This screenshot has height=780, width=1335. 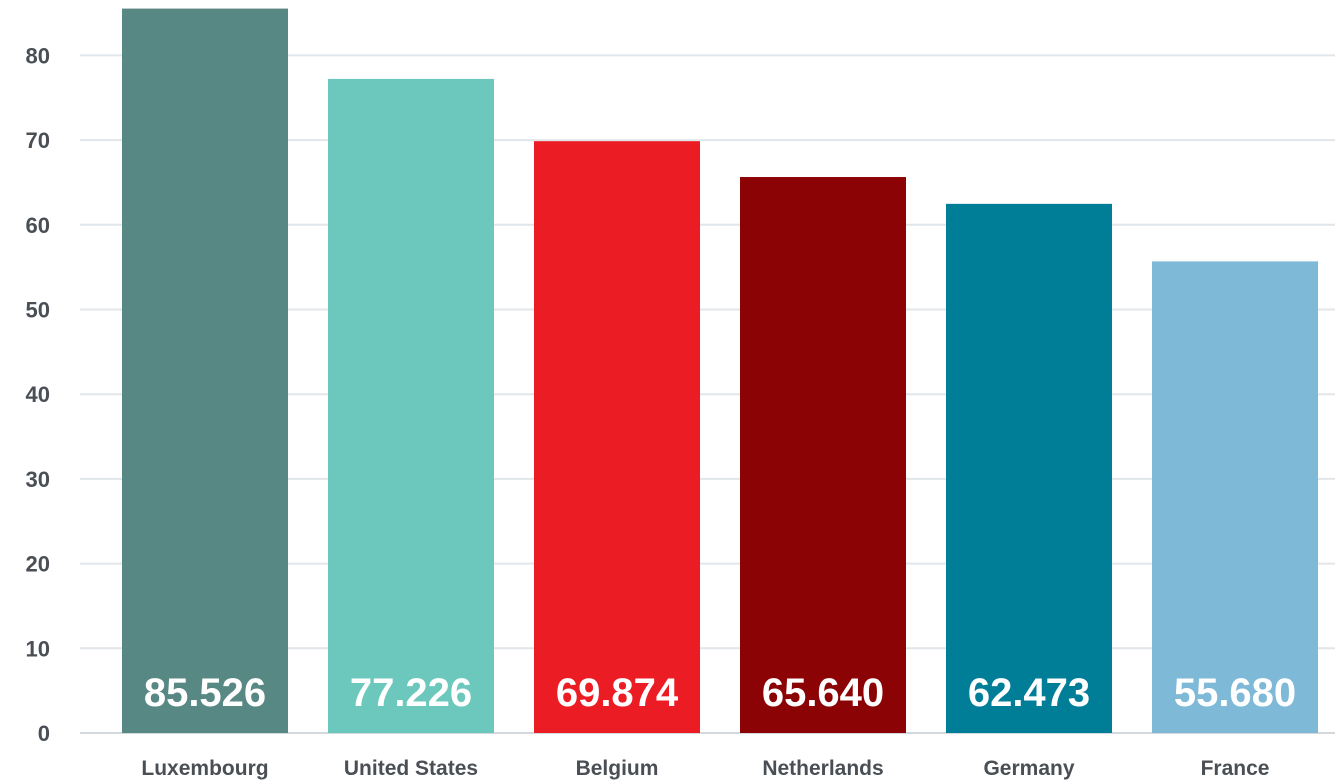 What do you see at coordinates (617, 693) in the screenshot?
I see `data-label: 69.874` at bounding box center [617, 693].